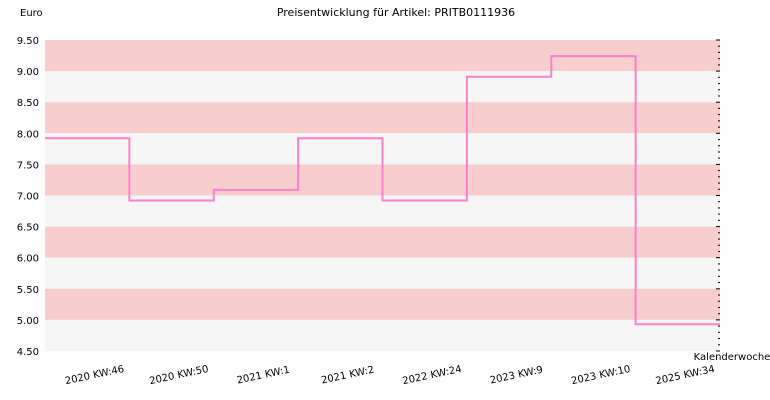  I want to click on y-tick-label: 7.50, so click(28, 165).